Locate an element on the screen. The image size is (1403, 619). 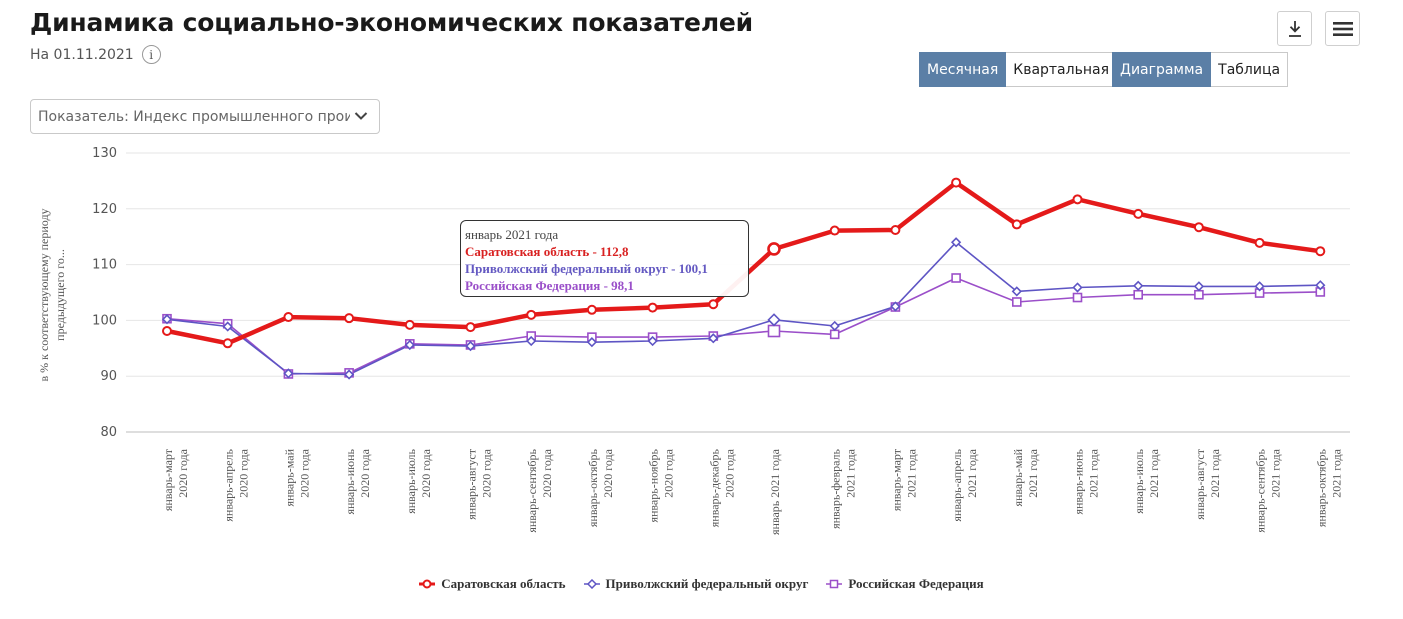
indicator-select: Показатель: Индекс промышленного произв is located at coordinates (205, 116).